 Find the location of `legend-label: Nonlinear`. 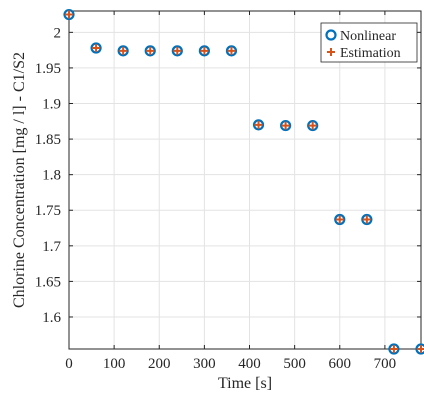

legend-label: Nonlinear is located at coordinates (368, 36).